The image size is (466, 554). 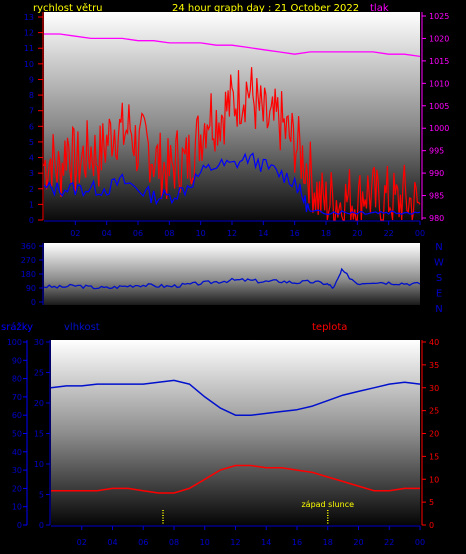 What do you see at coordinates (327, 504) in the screenshot?
I see `sunset-label: západ slunce` at bounding box center [327, 504].